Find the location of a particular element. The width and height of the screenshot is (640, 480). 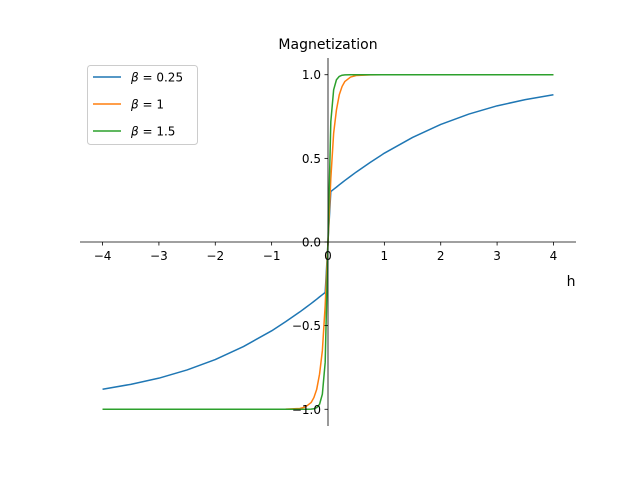

legend-frame is located at coordinates (142, 105).